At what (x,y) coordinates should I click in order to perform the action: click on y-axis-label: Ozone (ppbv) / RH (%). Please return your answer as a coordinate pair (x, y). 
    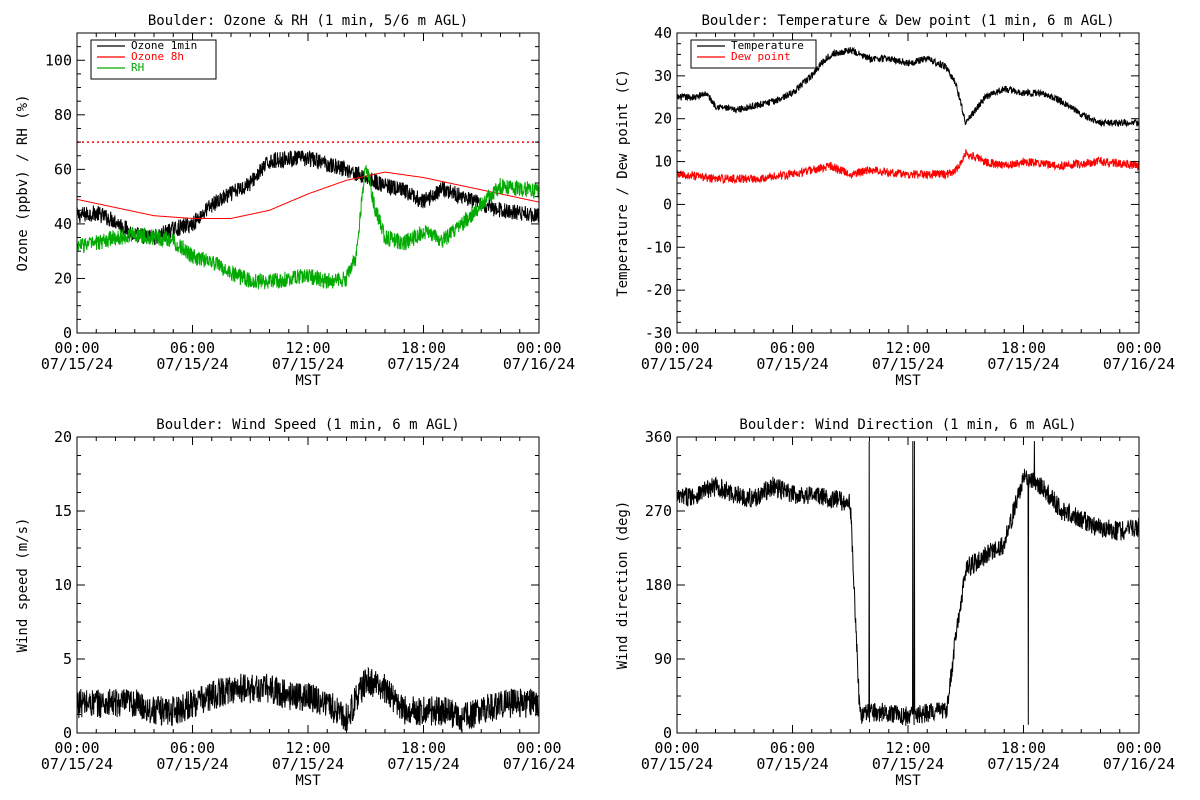
    Looking at the image, I should click on (23, 182).